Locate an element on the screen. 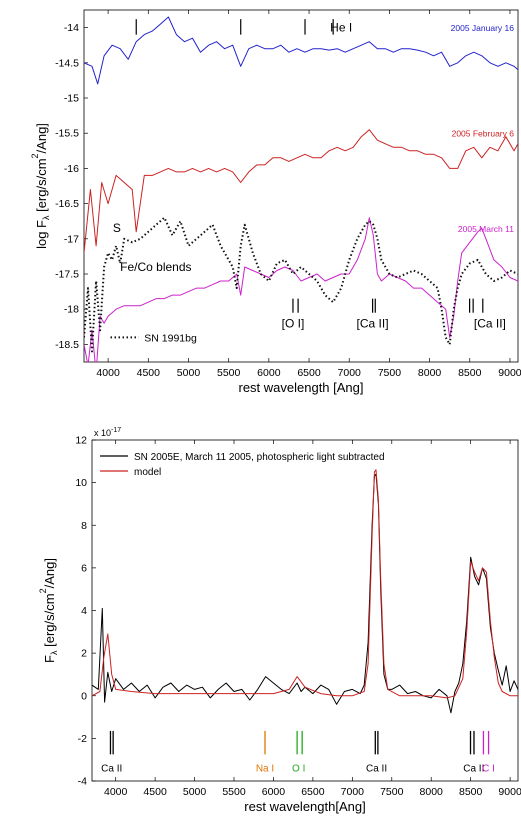 The width and height of the screenshot is (521, 833). y-tick-label: 4 is located at coordinates (84, 611).